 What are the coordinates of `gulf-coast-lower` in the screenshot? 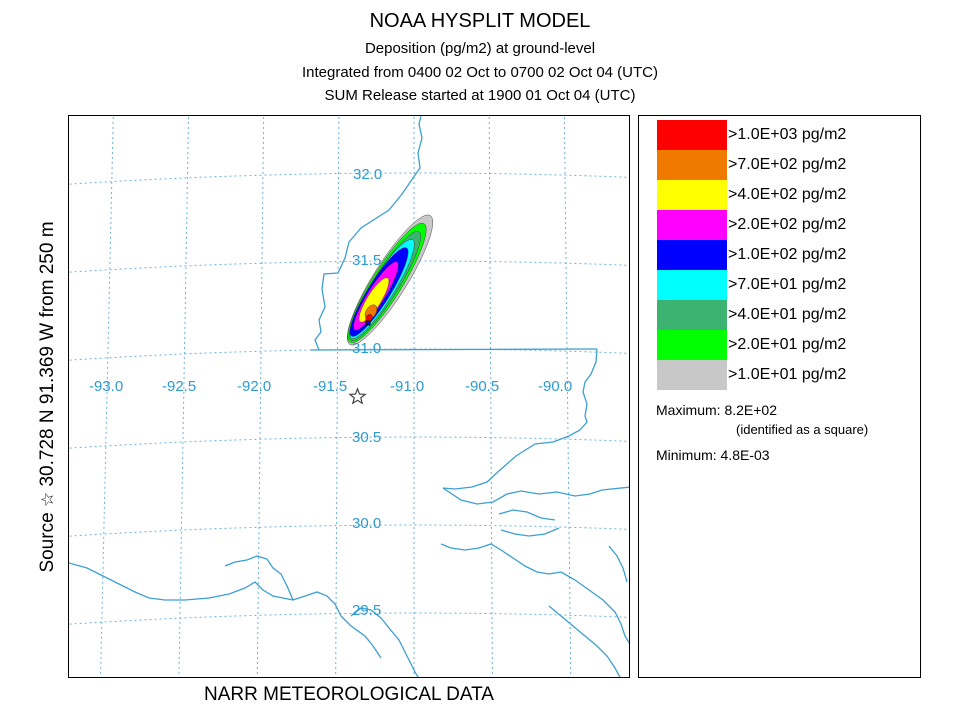 It's located at (181, 581).